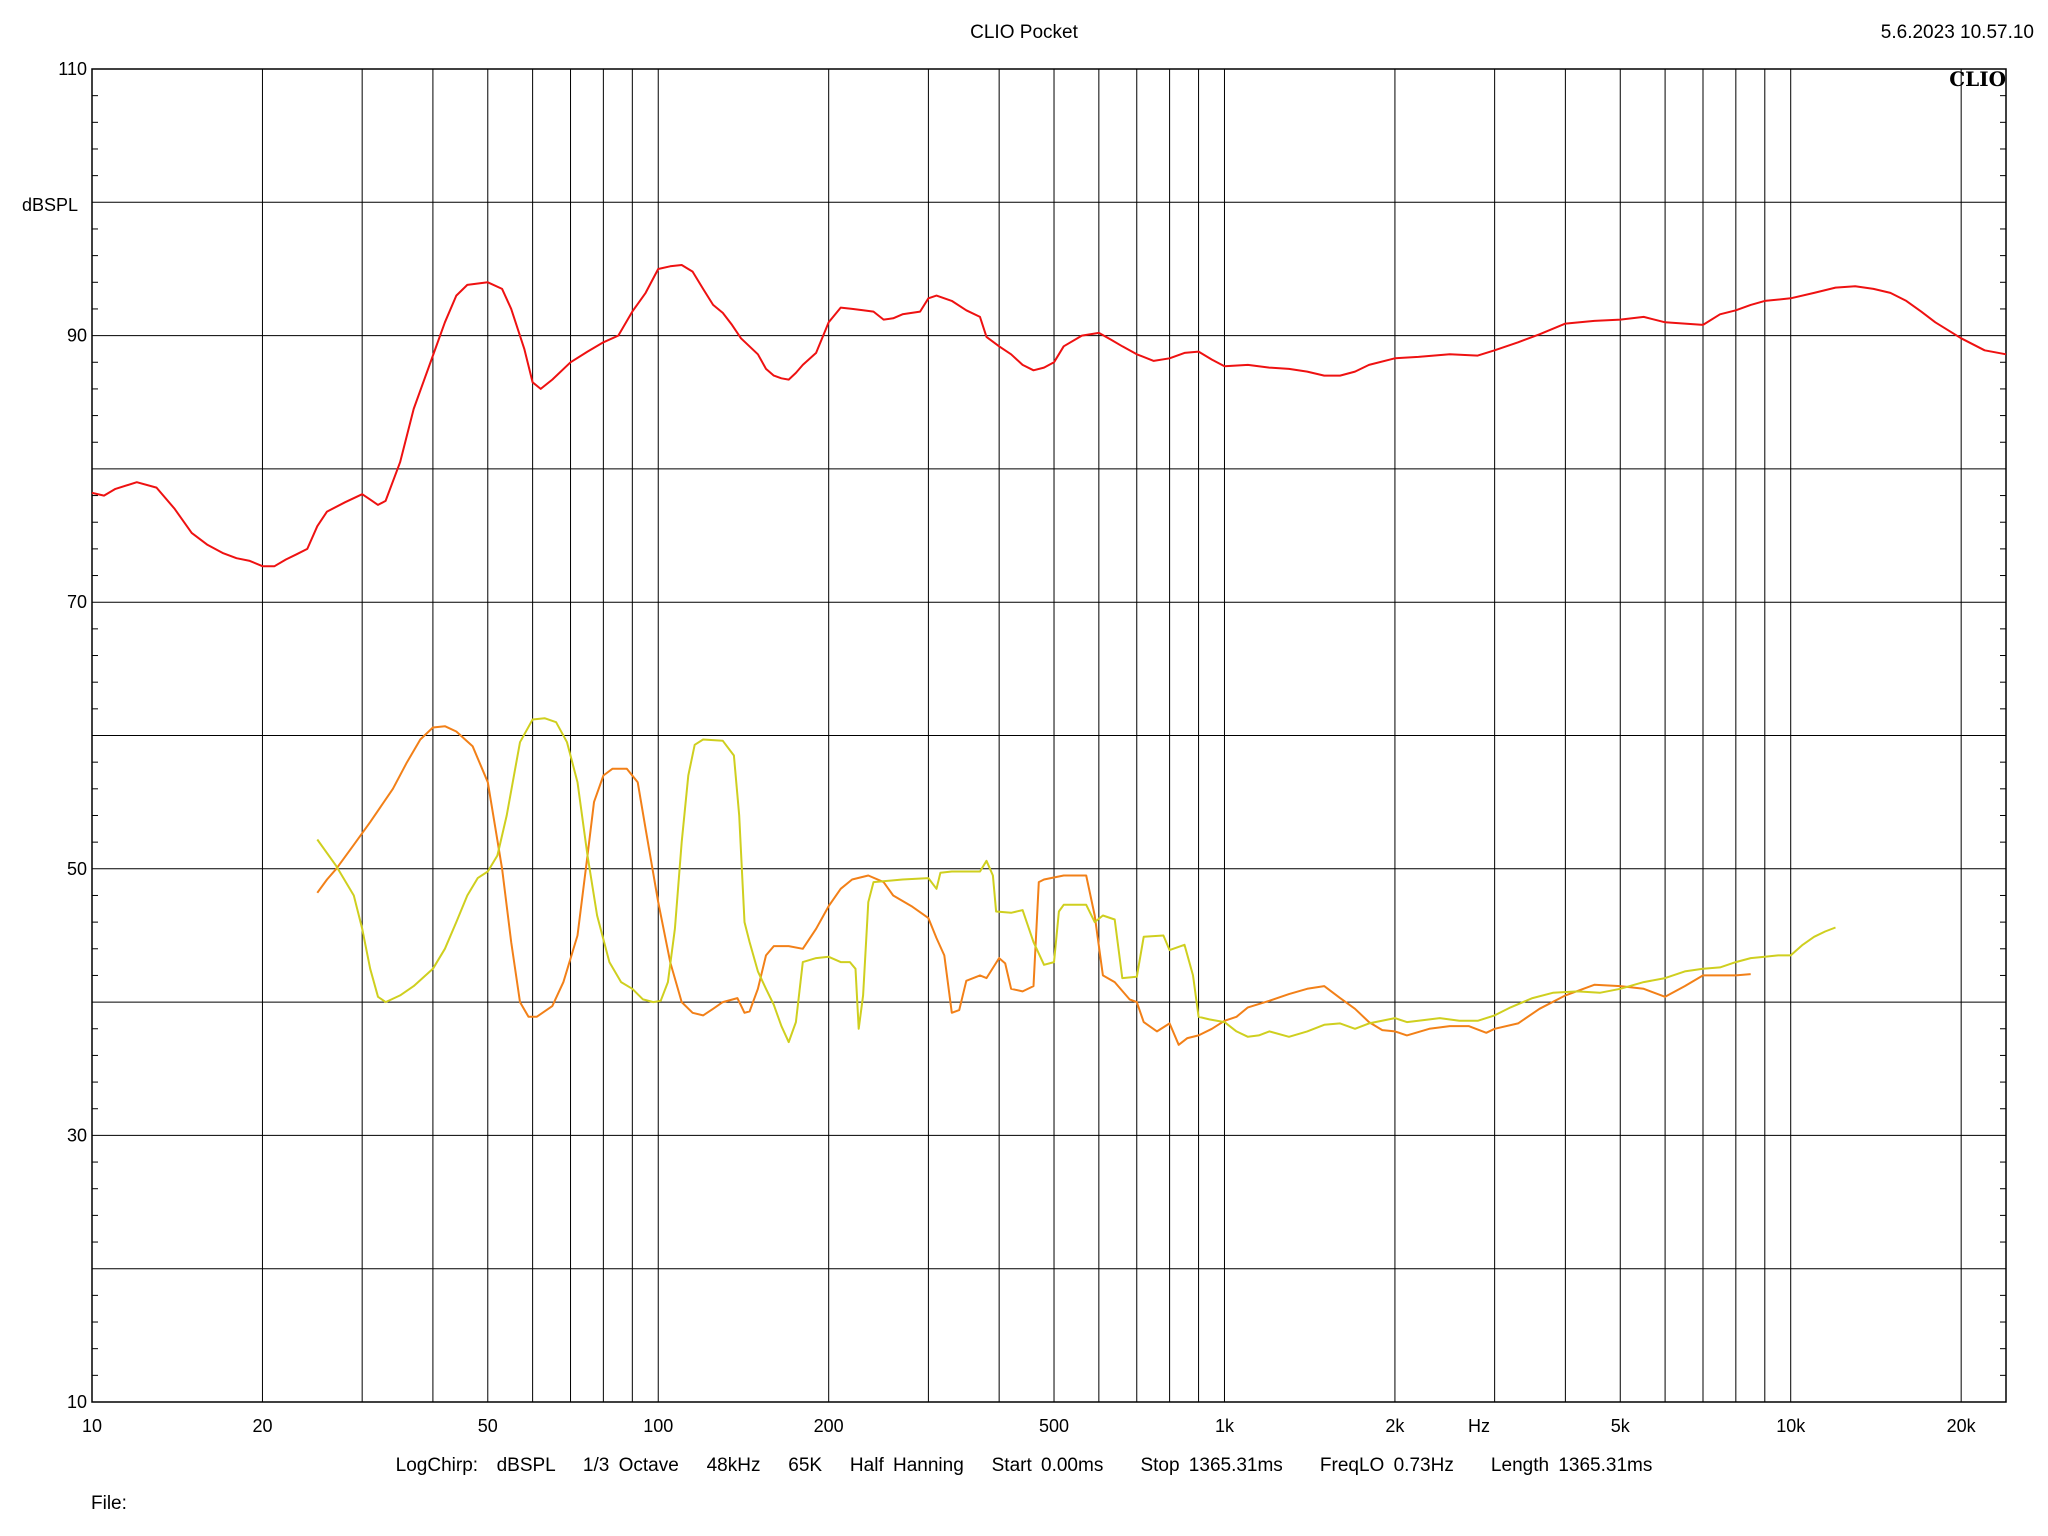  What do you see at coordinates (92, 1426) in the screenshot?
I see `x-tick-label: 10` at bounding box center [92, 1426].